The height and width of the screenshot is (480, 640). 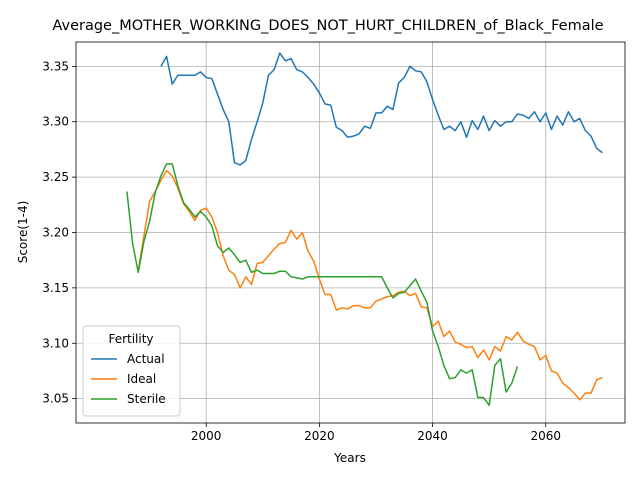 What do you see at coordinates (55, 122) in the screenshot?
I see `y-tick-label: 3.30` at bounding box center [55, 122].